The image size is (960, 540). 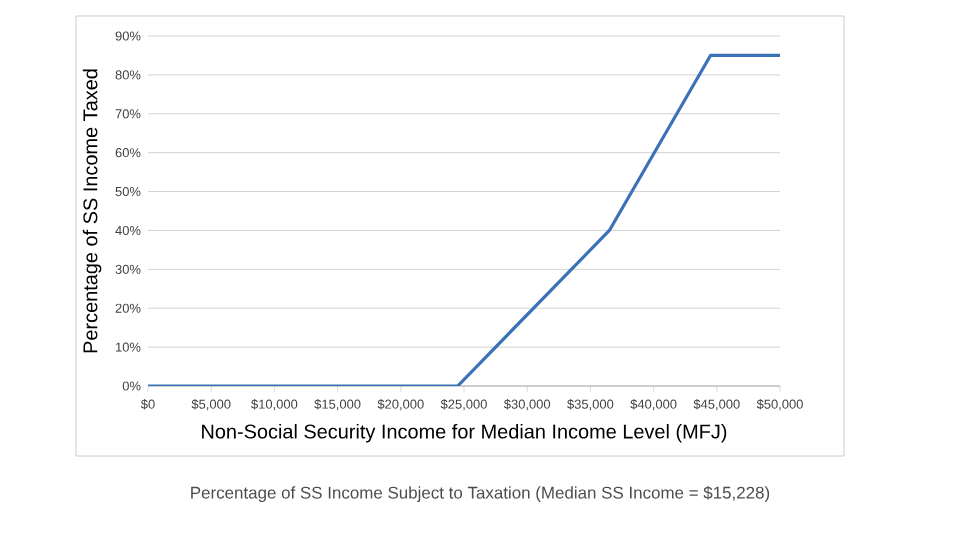 What do you see at coordinates (92, 211) in the screenshot?
I see `y-axis-title: Percentage of SS Income Taxed` at bounding box center [92, 211].